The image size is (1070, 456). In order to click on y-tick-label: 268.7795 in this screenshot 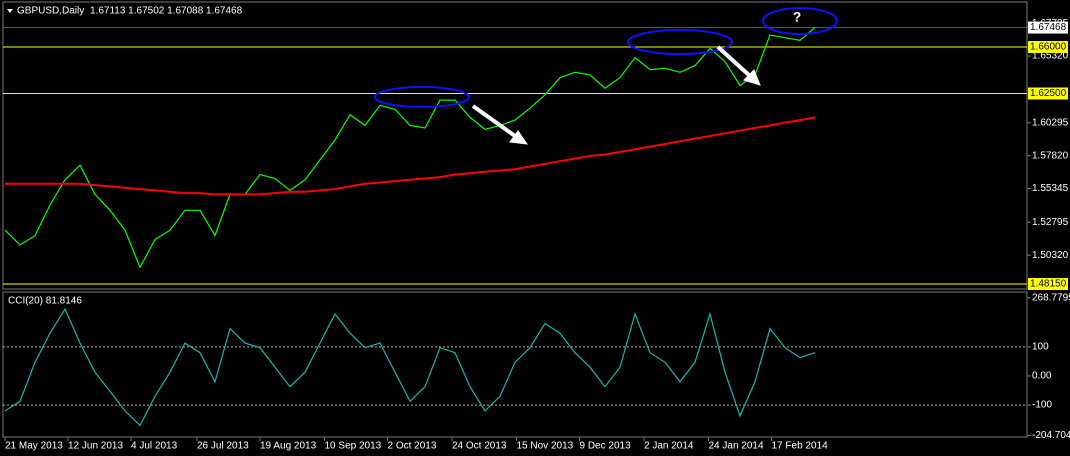, I will do `click(1051, 297)`.